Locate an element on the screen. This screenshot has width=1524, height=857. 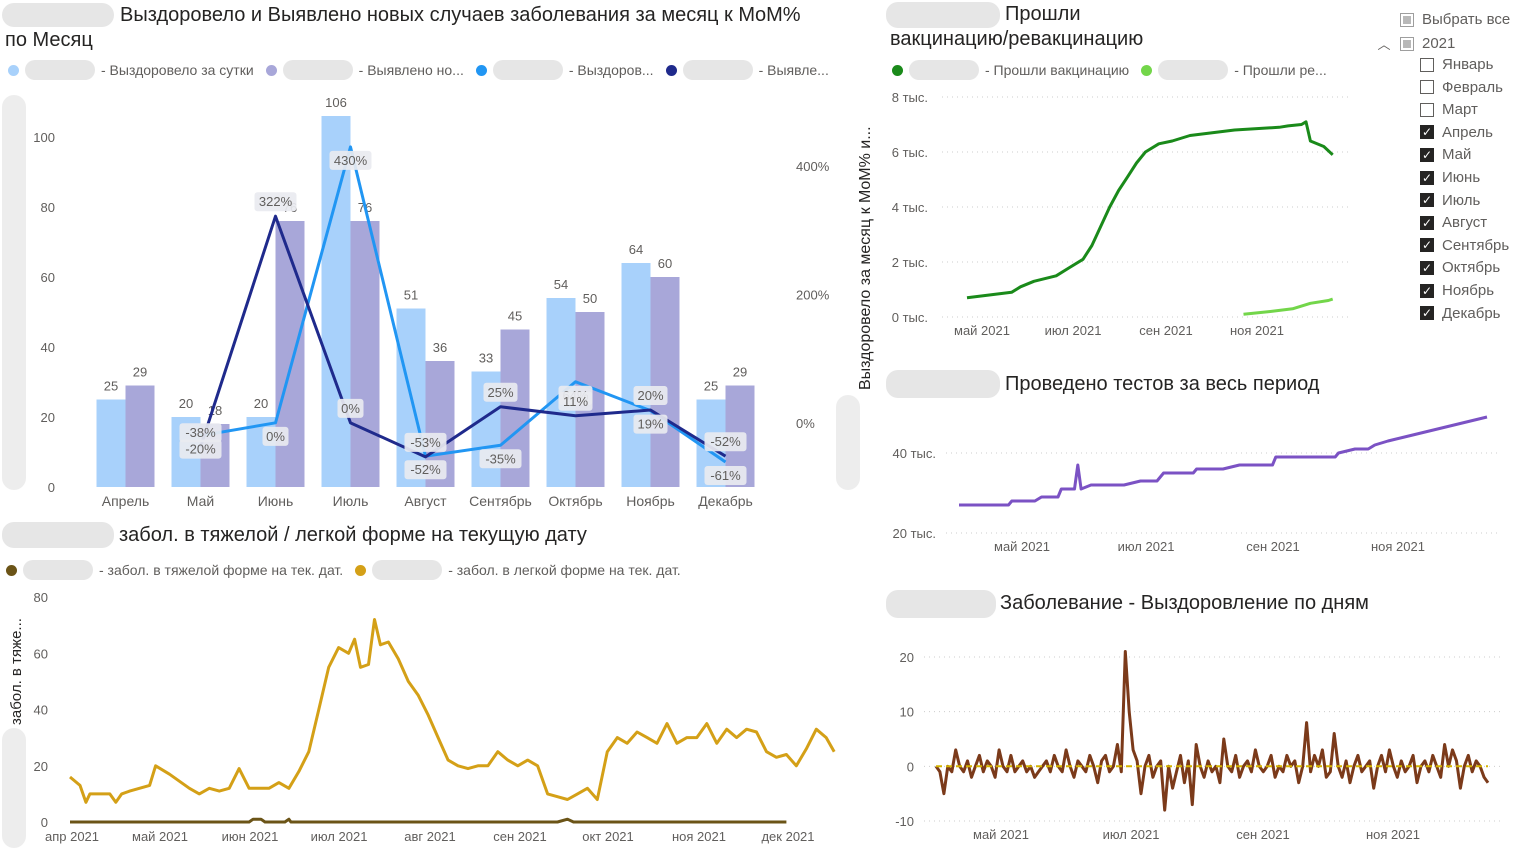
line-data-label: -61% is located at coordinates (725, 475).